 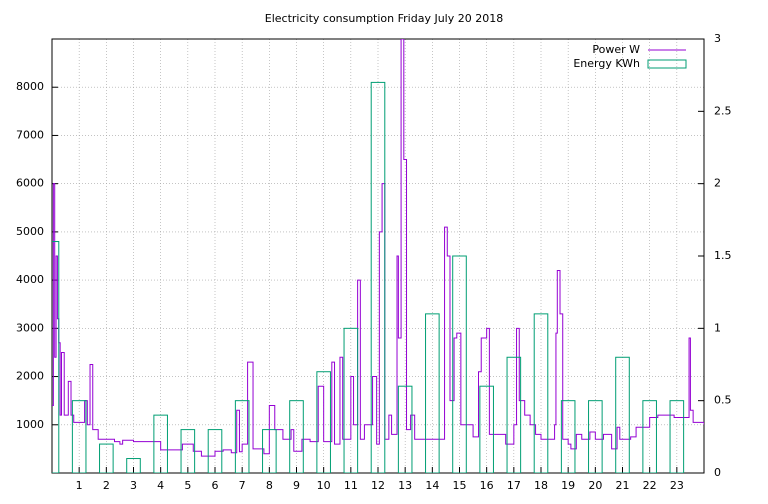 I want to click on x-tick-label: 23, so click(x=677, y=485).